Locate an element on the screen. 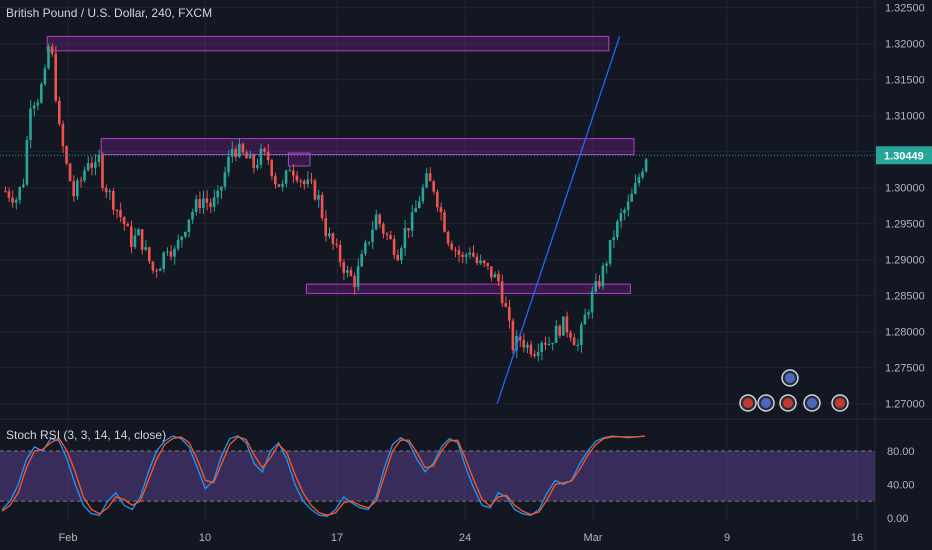 This screenshot has width=932, height=550. price-tick-label: 1.31500 is located at coordinates (905, 81).